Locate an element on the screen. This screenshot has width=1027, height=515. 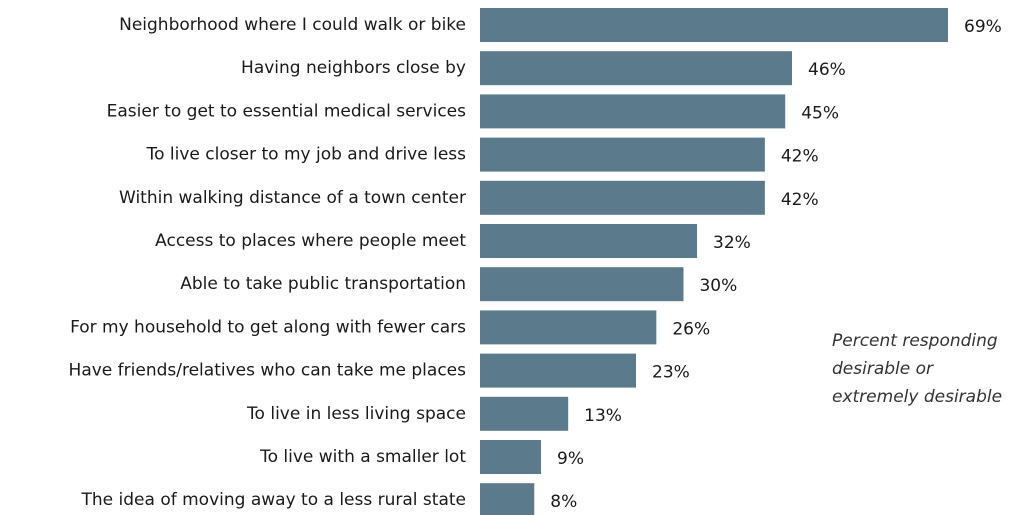
value-label: 13% is located at coordinates (603, 416).